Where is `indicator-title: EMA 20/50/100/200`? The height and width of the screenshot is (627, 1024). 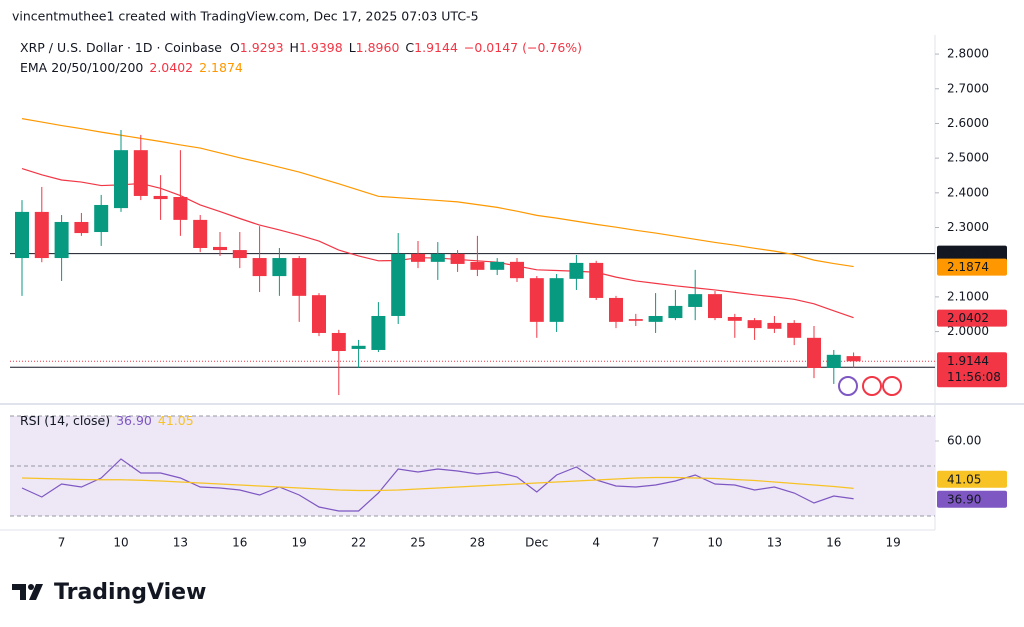
indicator-title: EMA 20/50/100/200 is located at coordinates (81, 67).